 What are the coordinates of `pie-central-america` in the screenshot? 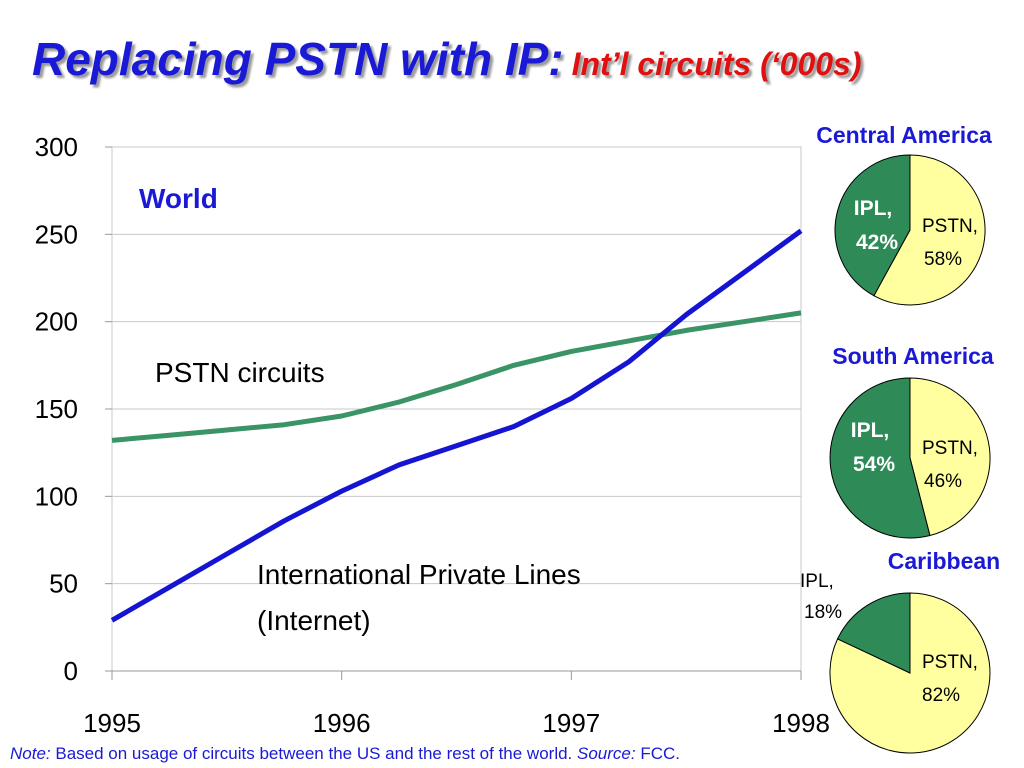 It's located at (910, 230).